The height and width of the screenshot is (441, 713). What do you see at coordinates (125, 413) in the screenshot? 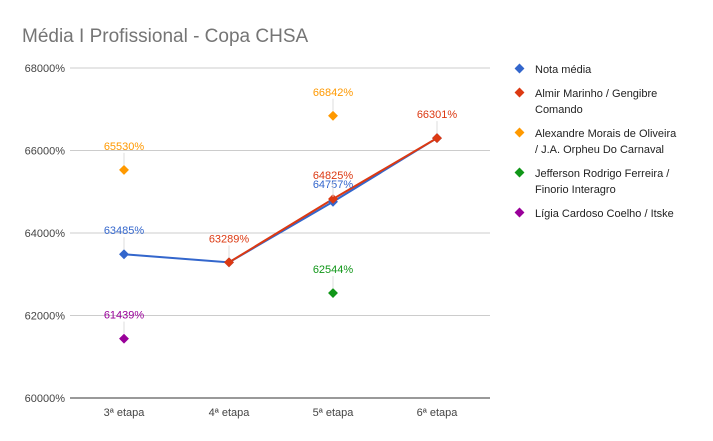
I see `x-tick-label: 3ª etapa` at bounding box center [125, 413].